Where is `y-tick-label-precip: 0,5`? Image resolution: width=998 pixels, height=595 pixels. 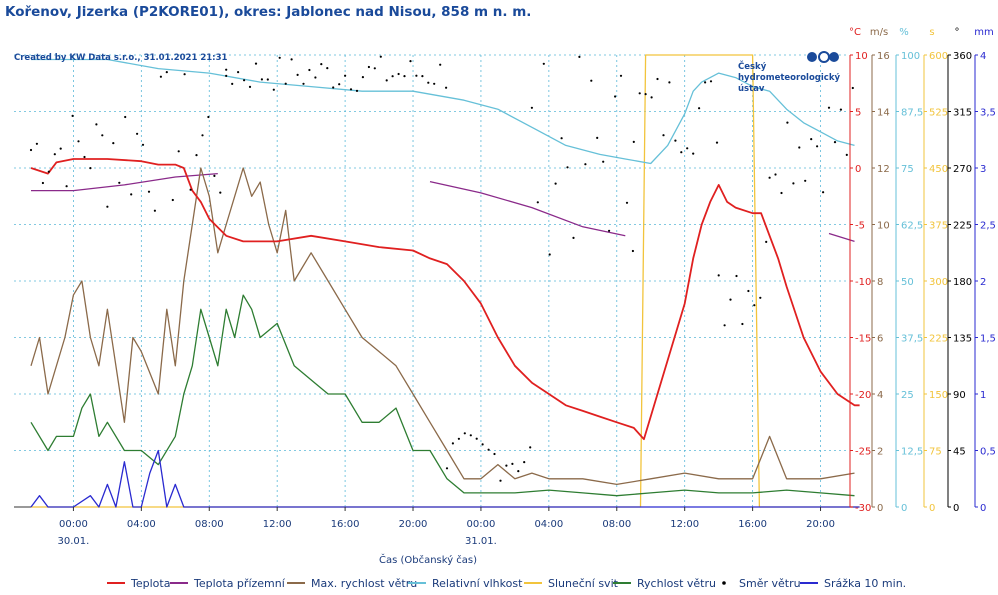
y-tick-label-precip: 0,5 is located at coordinates (988, 452).